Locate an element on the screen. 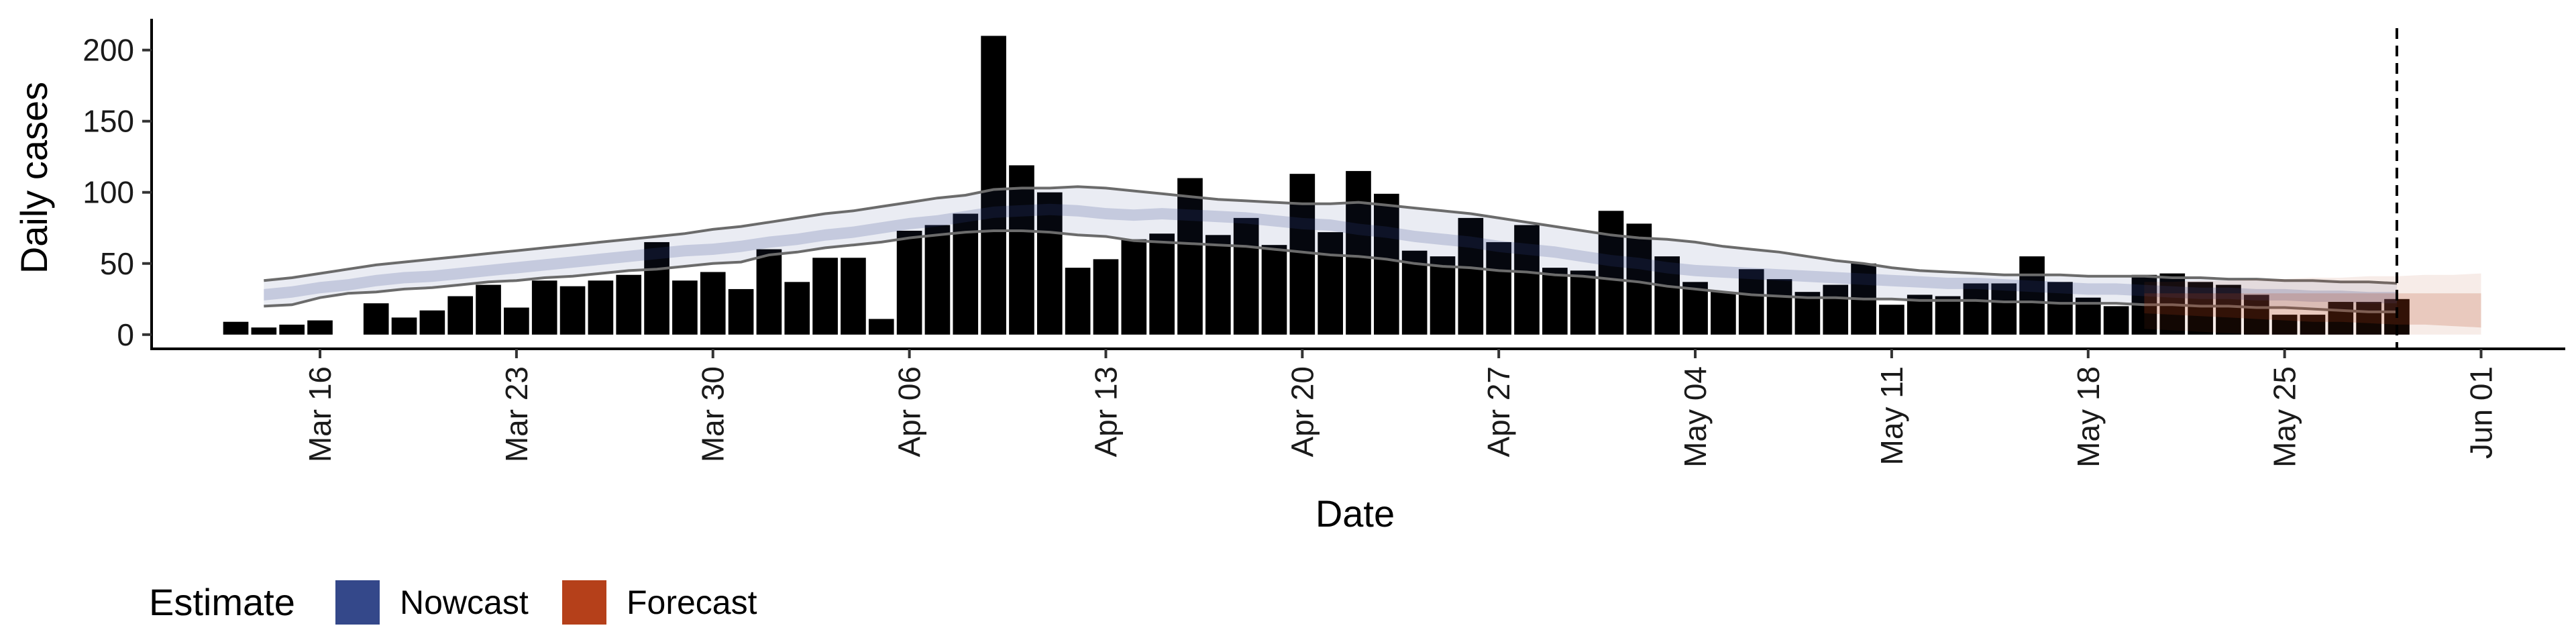 The image size is (2576, 644). x-tick-label: Apr 06 is located at coordinates (909, 412).